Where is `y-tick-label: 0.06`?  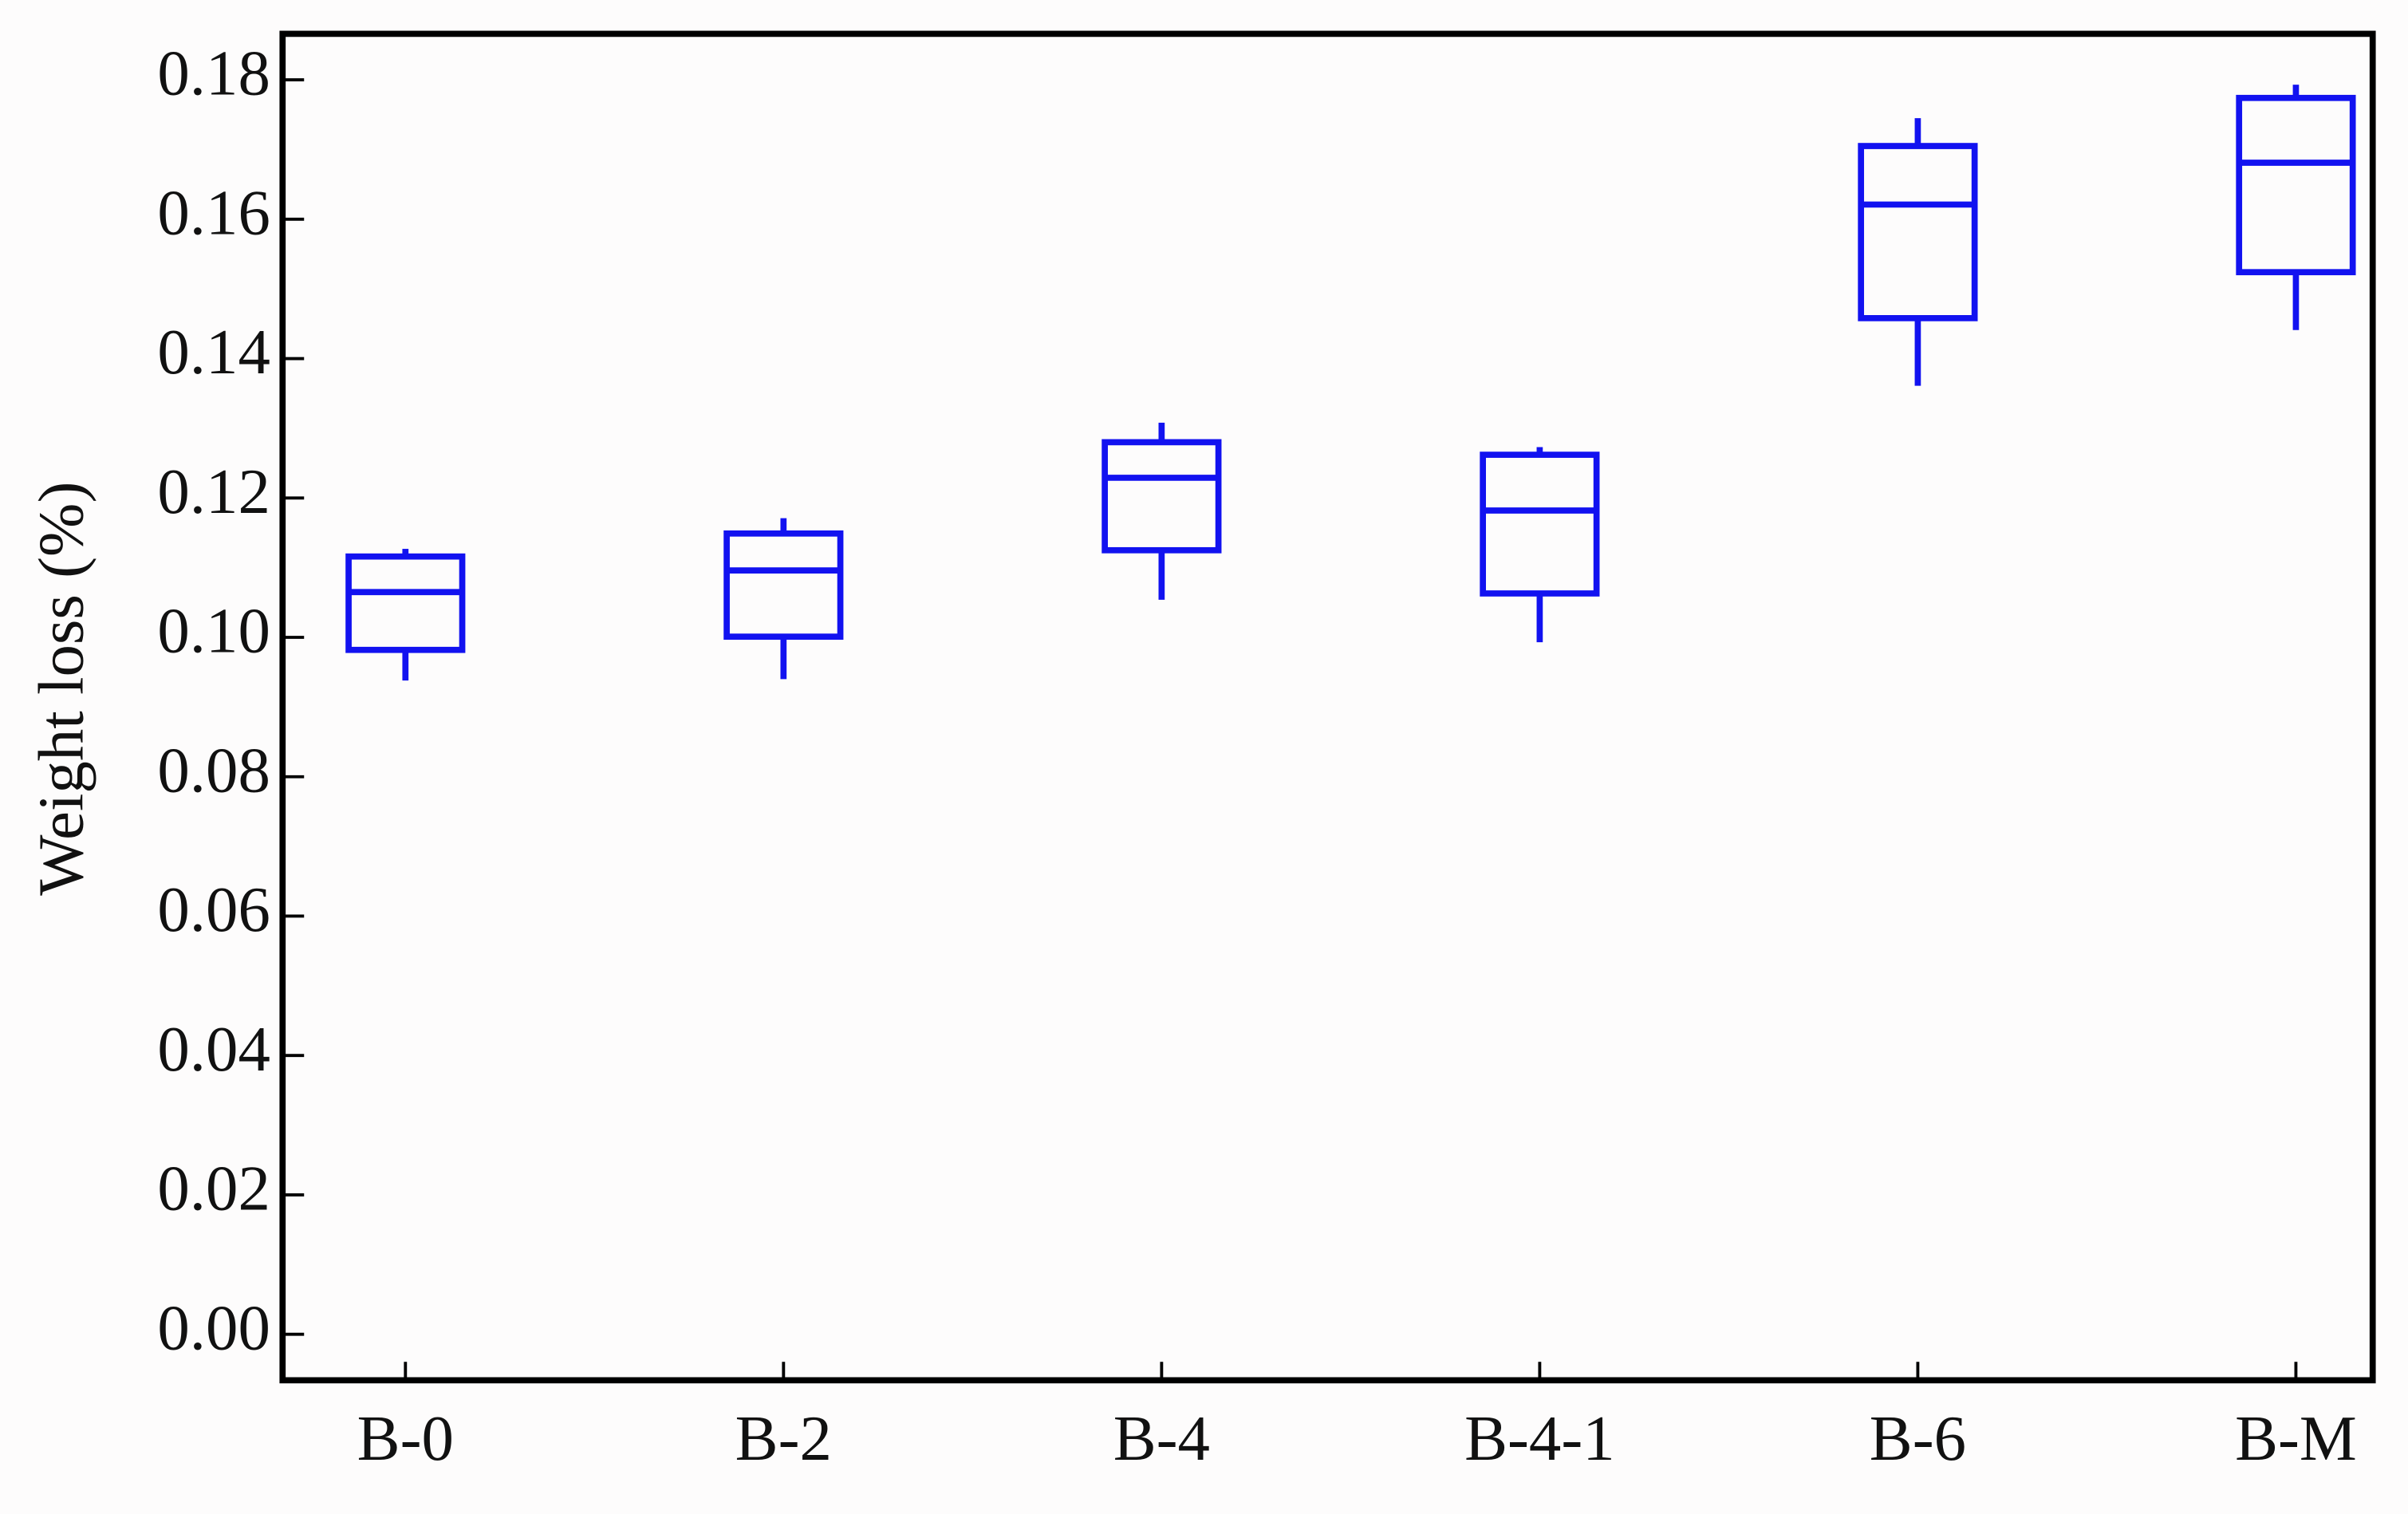
y-tick-label: 0.06 is located at coordinates (214, 909).